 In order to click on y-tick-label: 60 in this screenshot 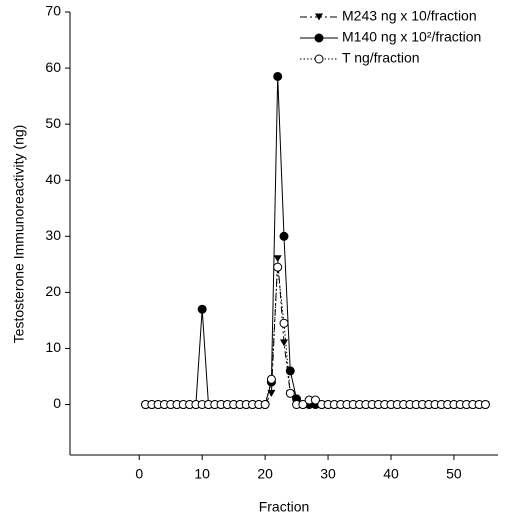, I will do `click(53, 67)`.